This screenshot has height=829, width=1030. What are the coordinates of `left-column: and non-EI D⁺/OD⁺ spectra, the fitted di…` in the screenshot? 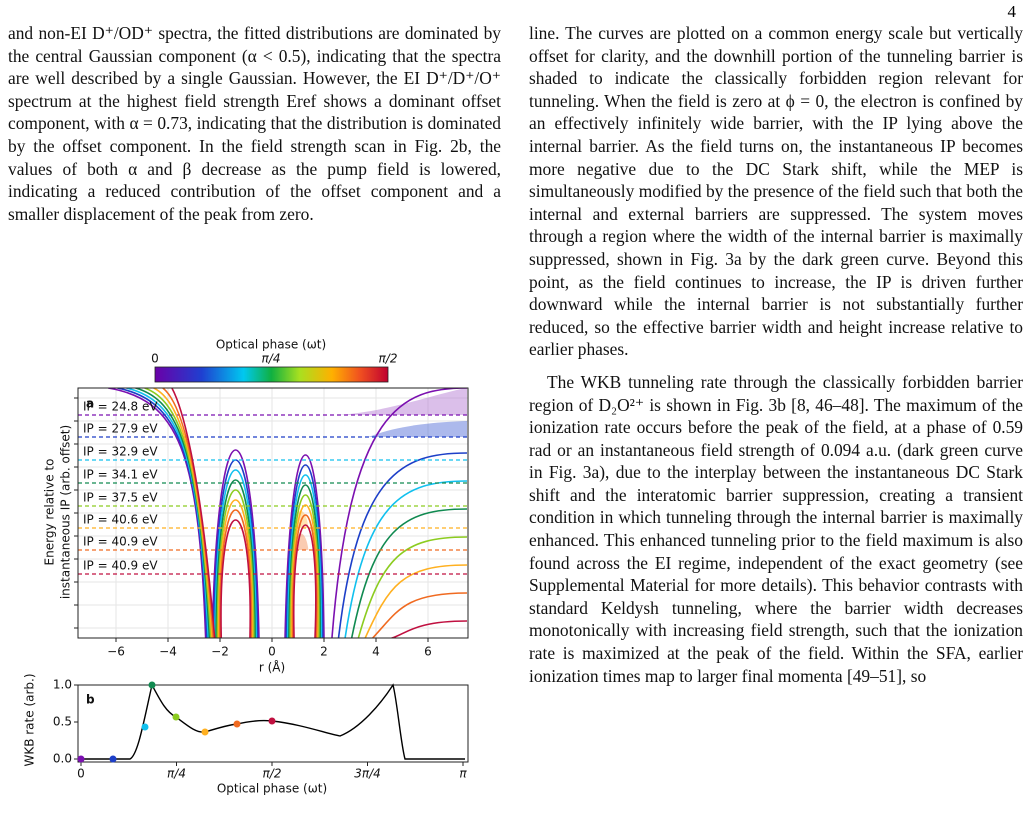 It's located at (254, 123).